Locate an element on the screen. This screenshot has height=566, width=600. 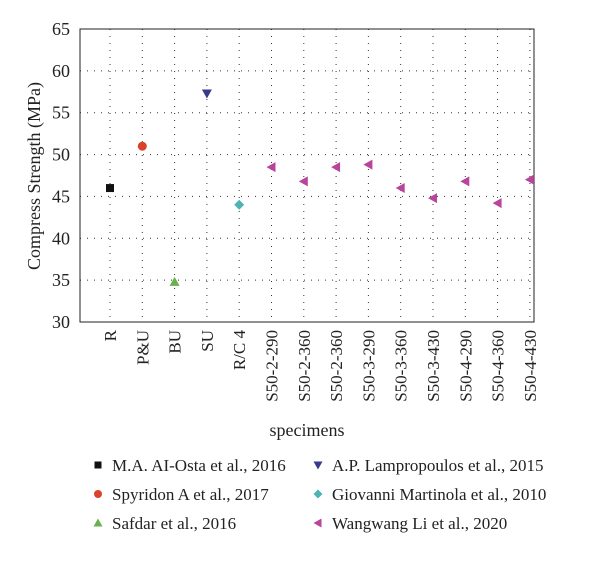
x-tick-label: S50-4-360 is located at coordinates (498, 366).